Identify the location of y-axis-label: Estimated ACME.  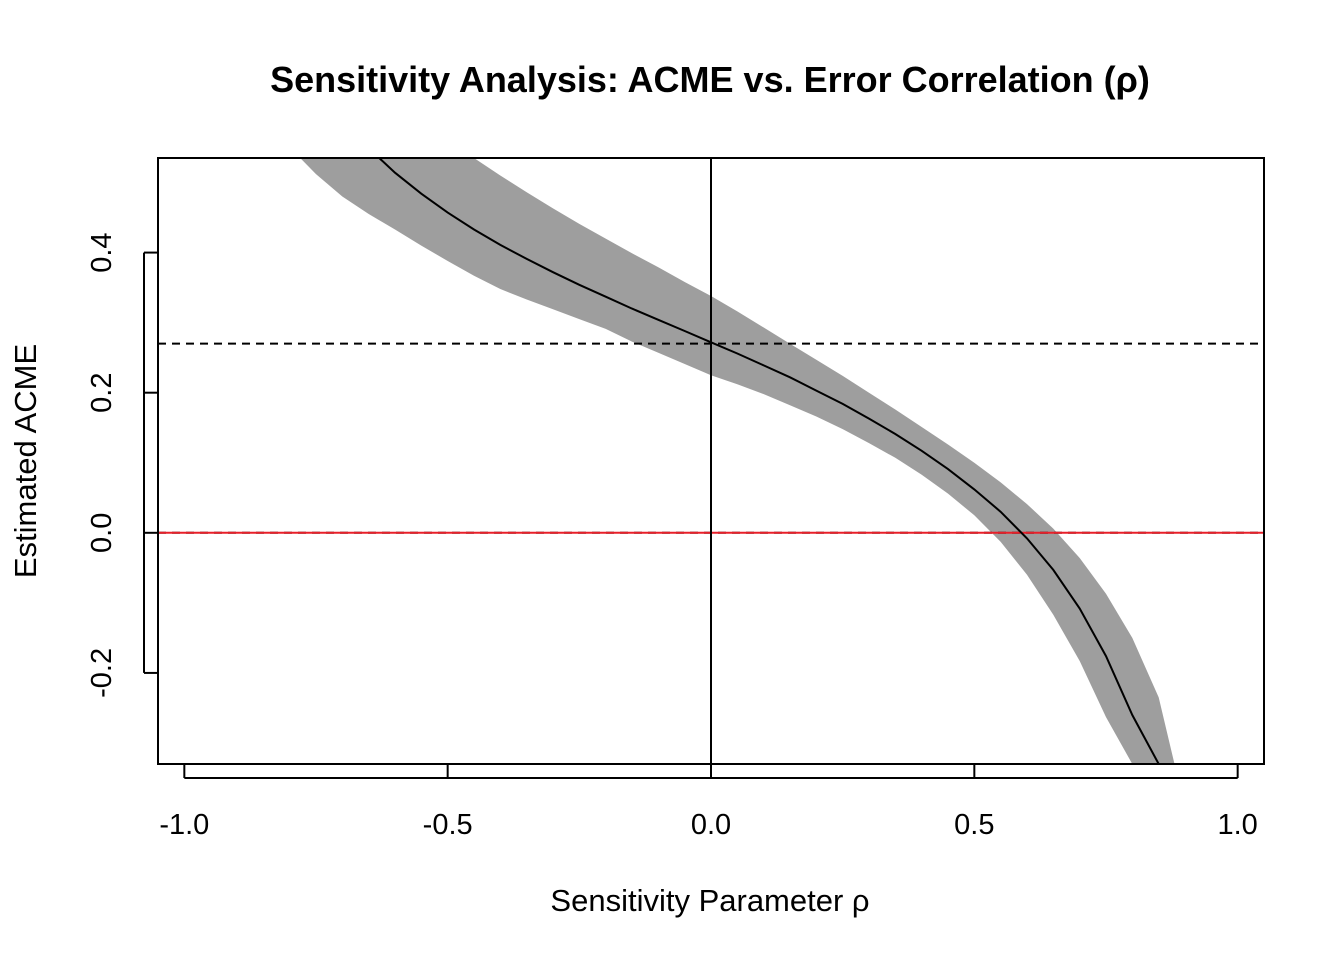
(25, 461).